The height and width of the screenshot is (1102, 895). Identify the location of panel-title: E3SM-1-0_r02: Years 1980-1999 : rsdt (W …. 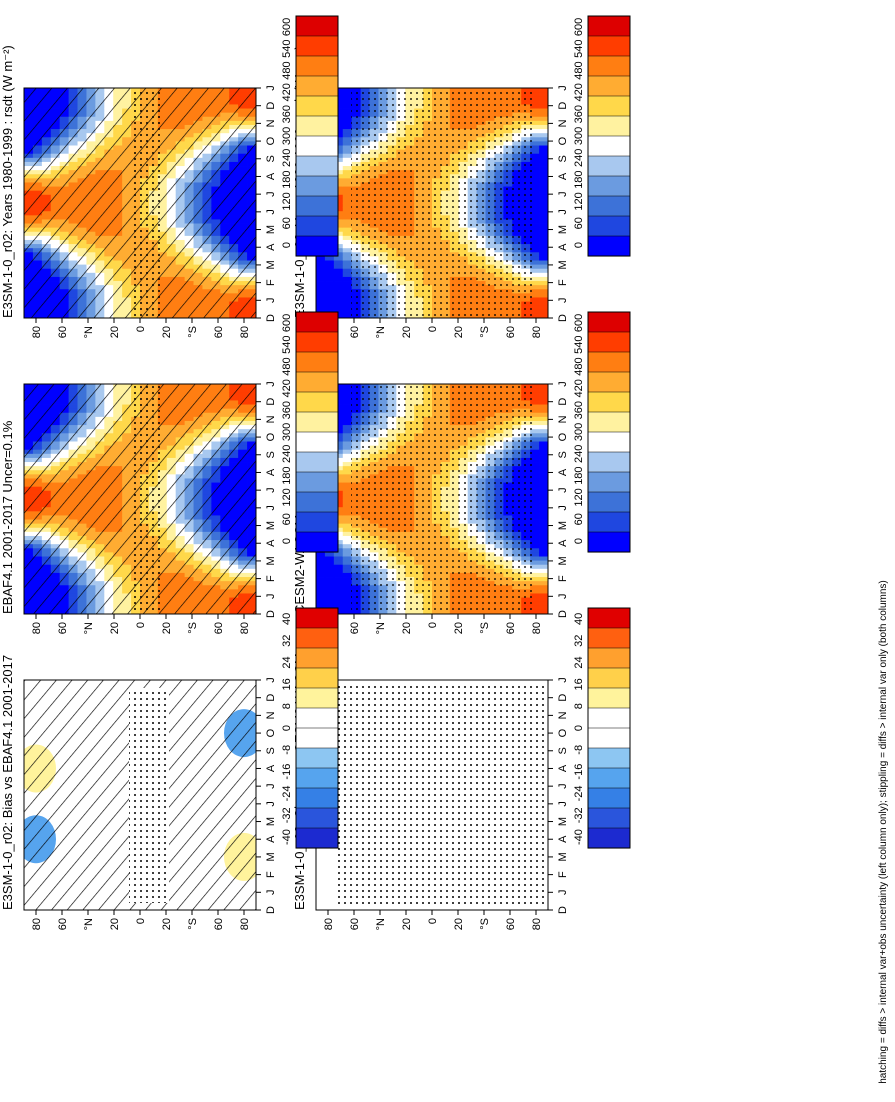
(7, 181).